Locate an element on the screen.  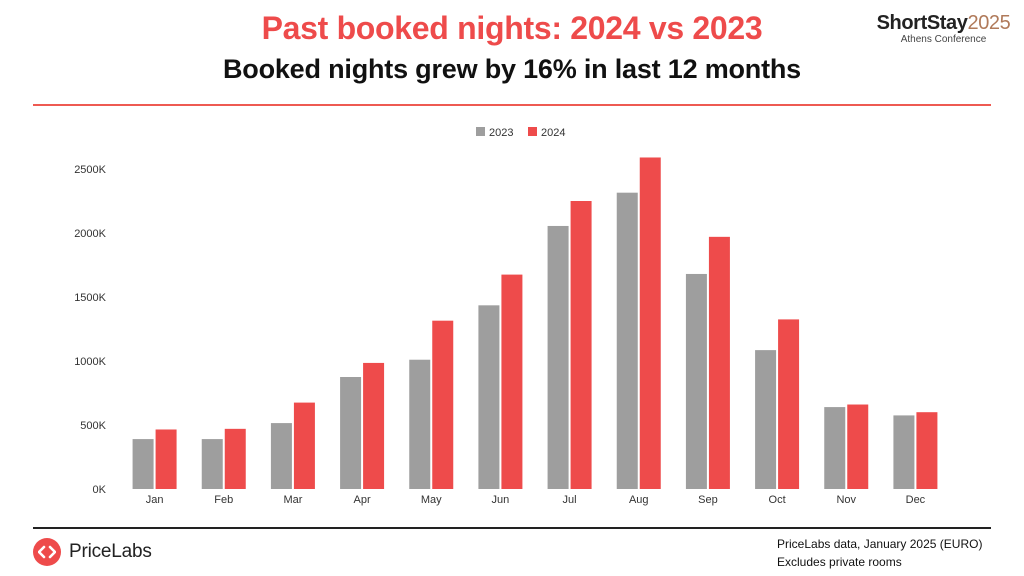
conference-brand-text: ShortStay is located at coordinates (922, 23).